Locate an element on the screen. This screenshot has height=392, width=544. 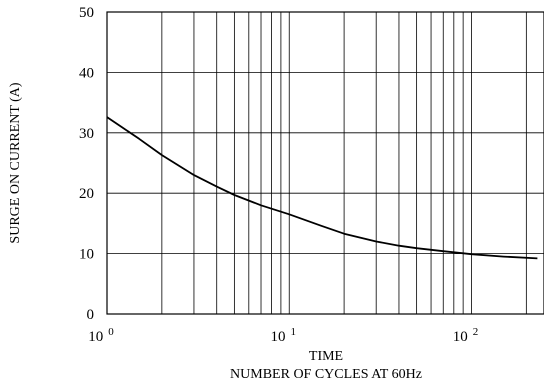
y-tick-label: 30 is located at coordinates (86, 134).